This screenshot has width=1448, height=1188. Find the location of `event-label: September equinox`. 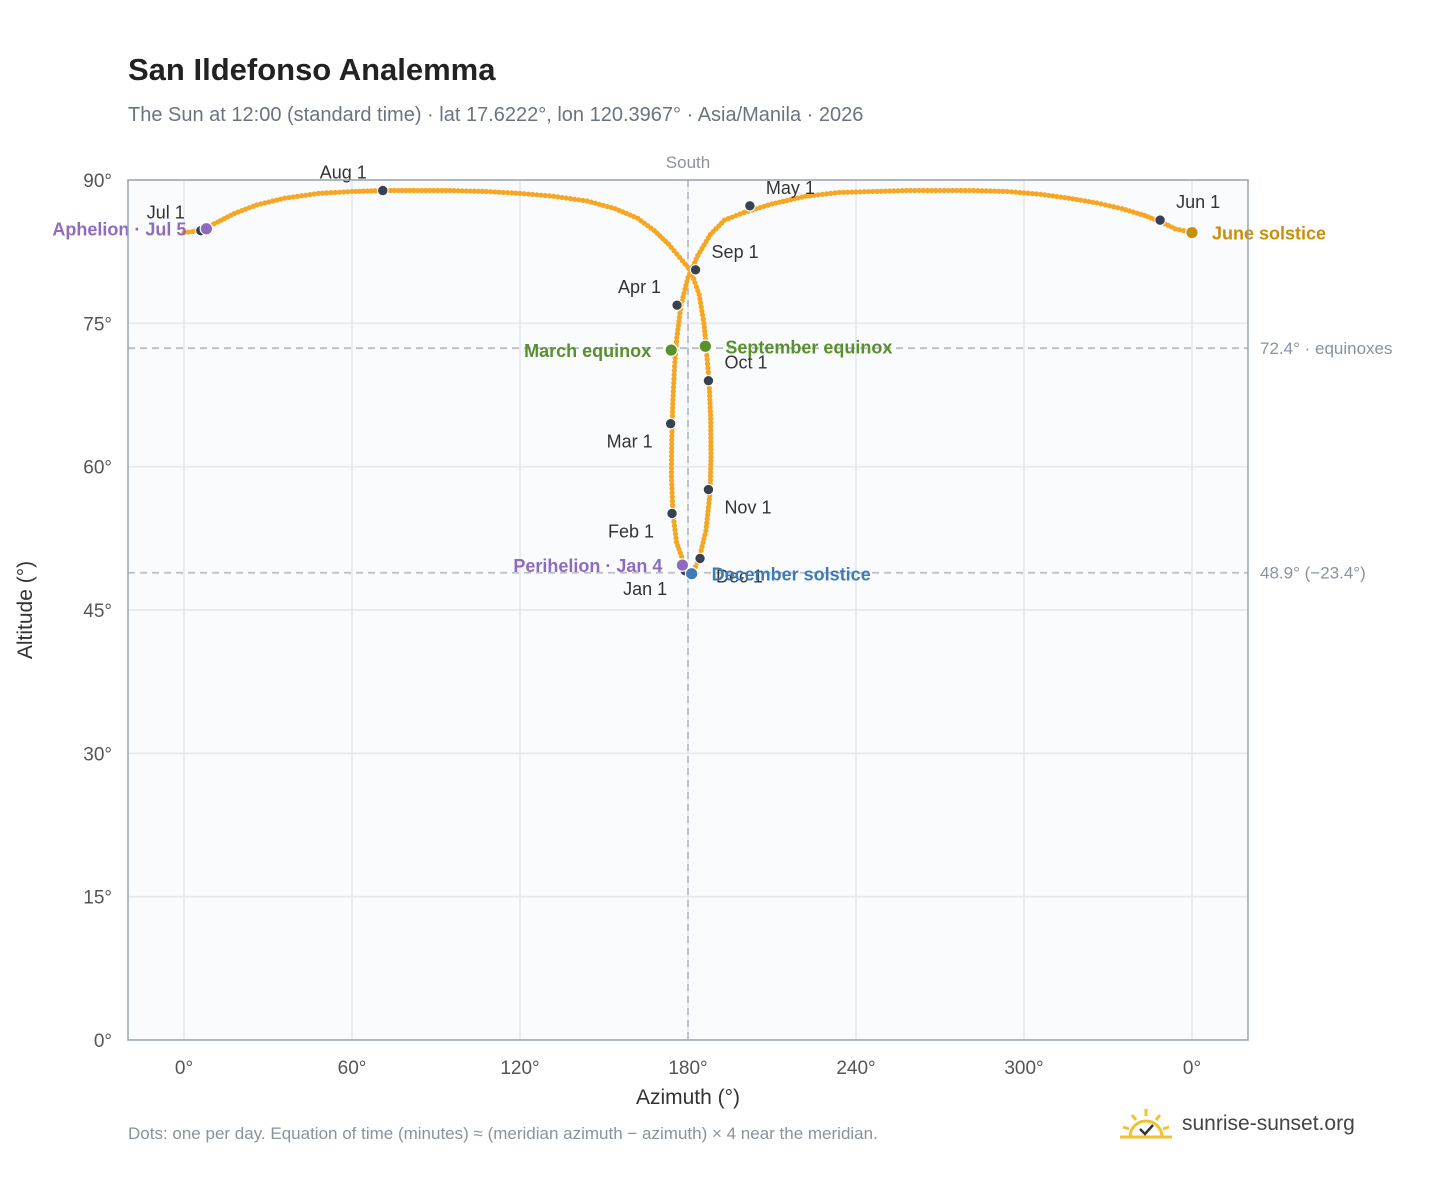

event-label: September equinox is located at coordinates (808, 347).